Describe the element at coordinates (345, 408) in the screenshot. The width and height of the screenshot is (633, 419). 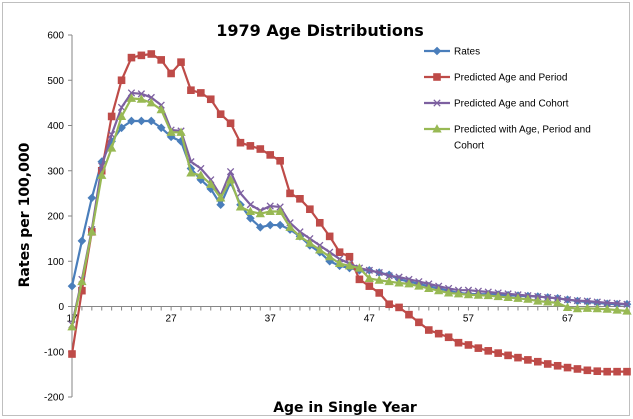
I see `x-axis-title: Age in Single Year` at that location.